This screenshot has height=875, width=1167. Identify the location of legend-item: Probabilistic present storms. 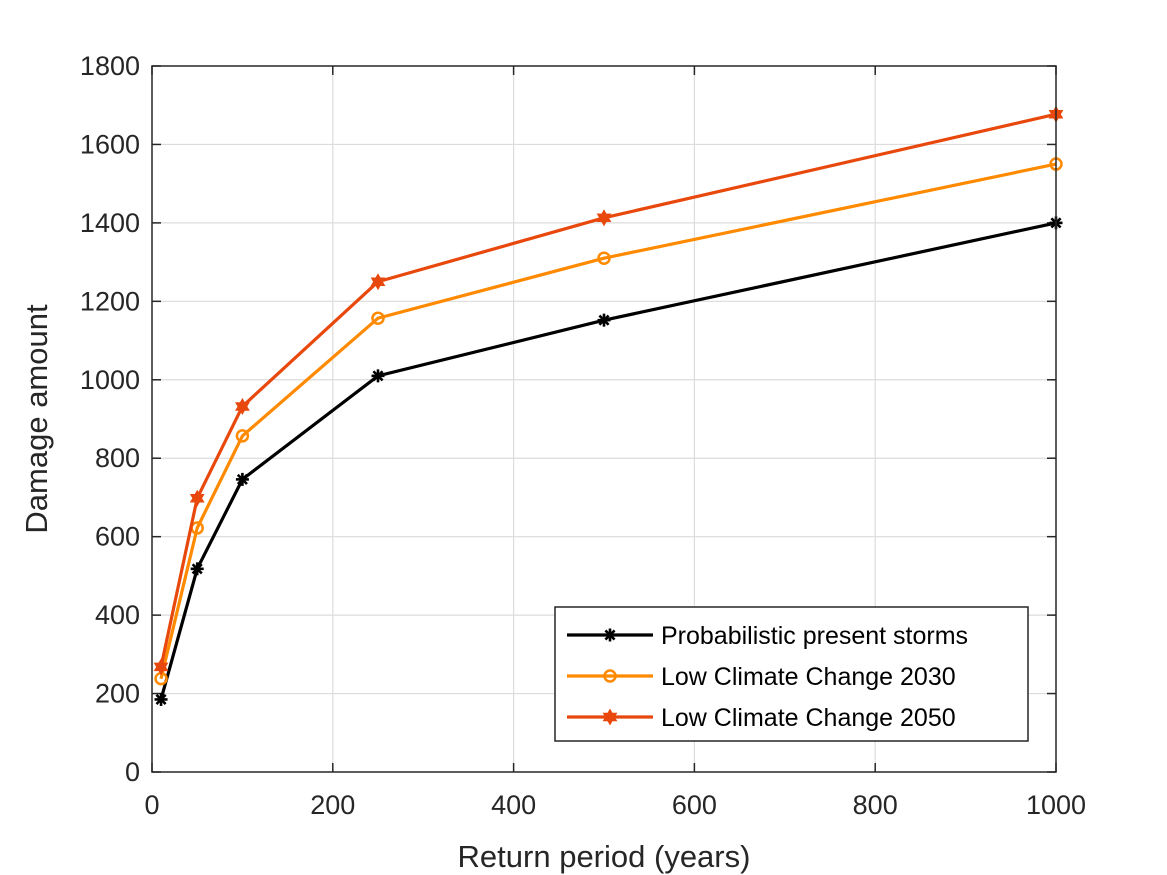
(767, 636).